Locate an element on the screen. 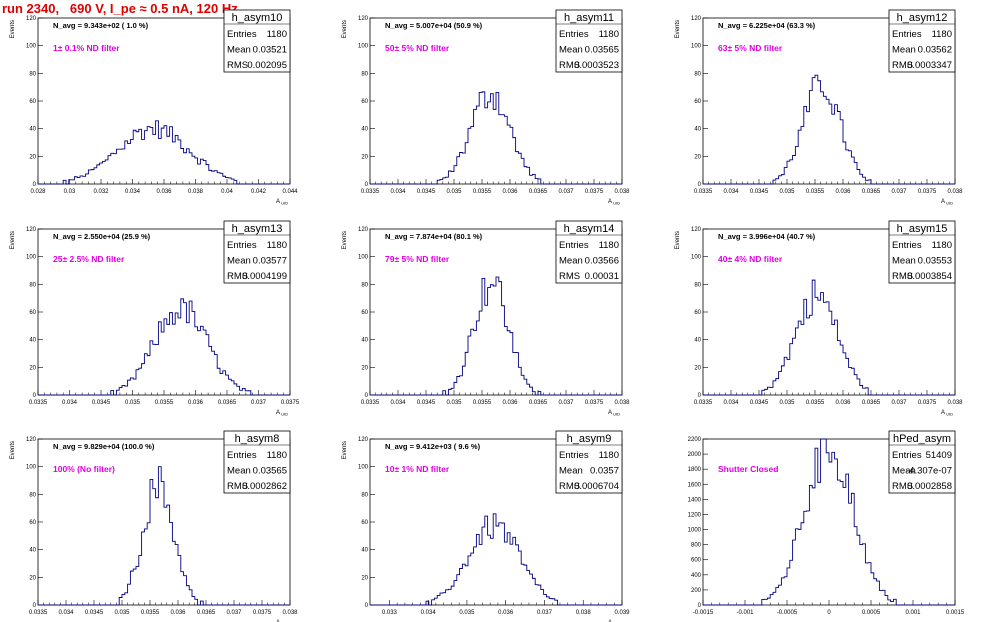 Image resolution: width=996 pixels, height=622 pixels. y-tick-label: 800 is located at coordinates (696, 546).